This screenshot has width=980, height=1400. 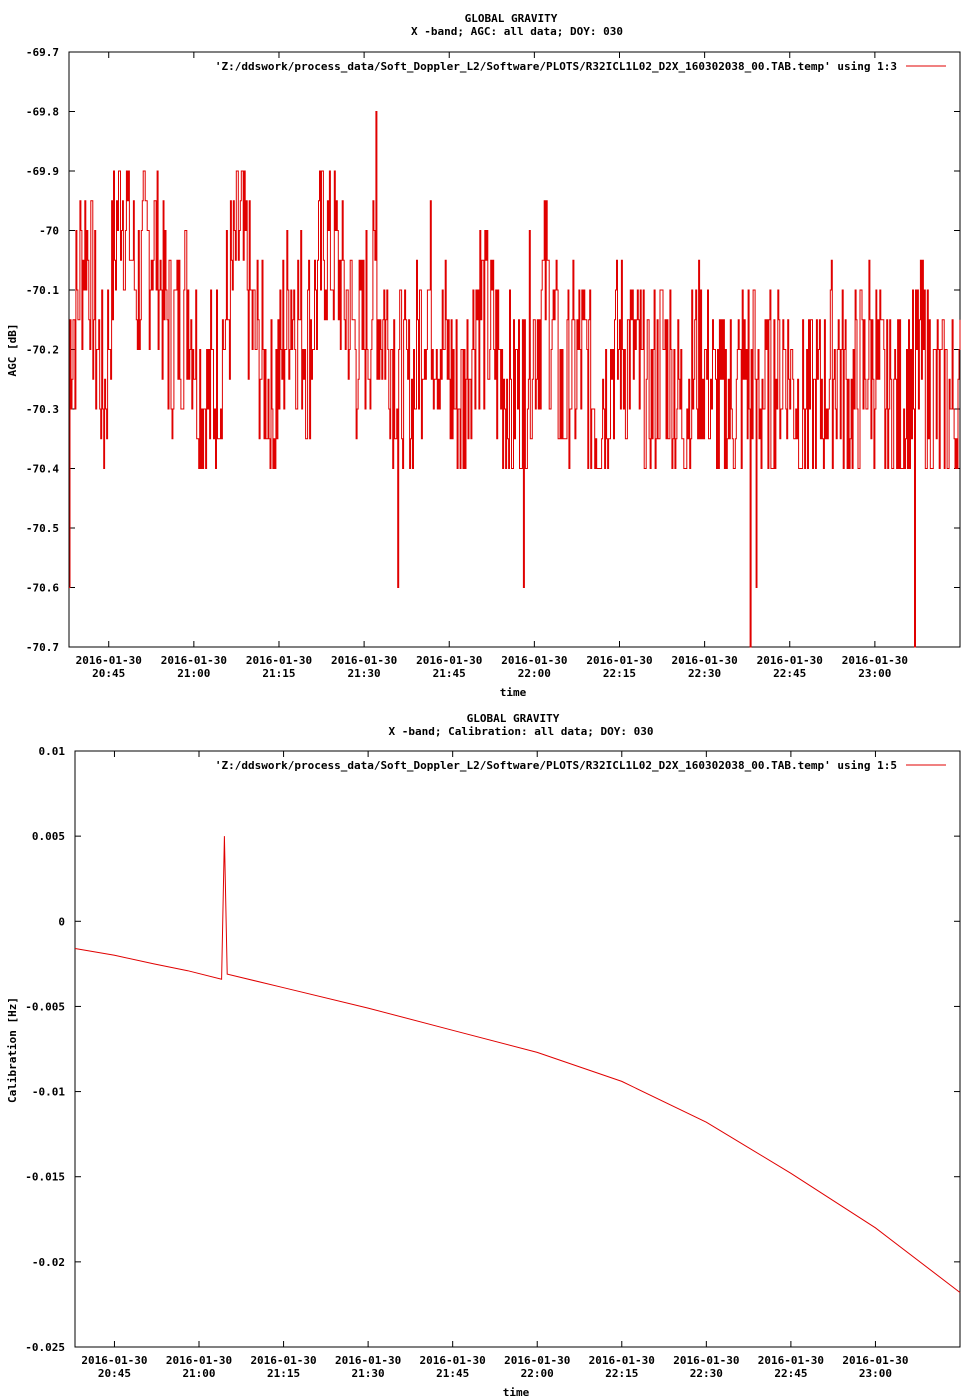 What do you see at coordinates (513, 692) in the screenshot?
I see `agc-x-axis-label: time` at bounding box center [513, 692].